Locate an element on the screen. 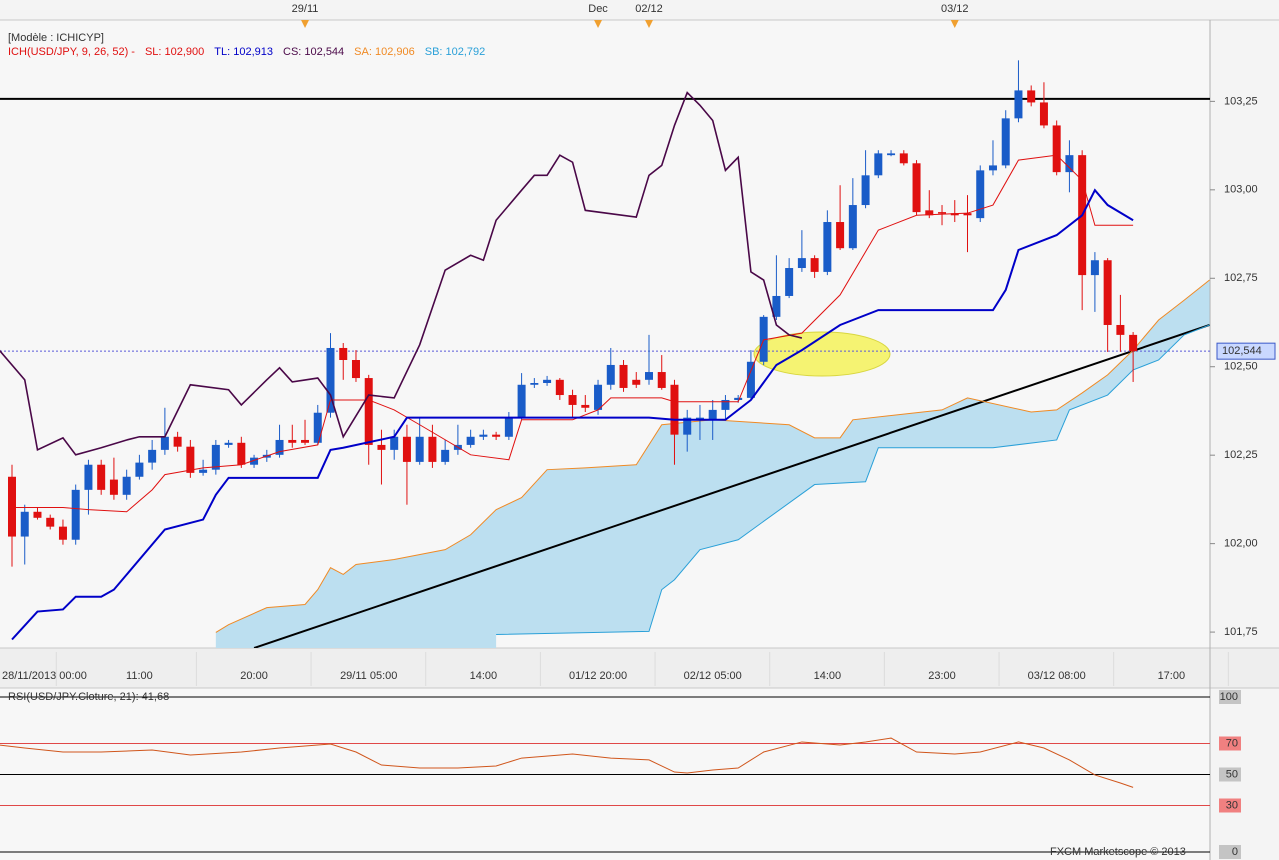 The height and width of the screenshot is (860, 1279). legend-entry: SB: 102,792 is located at coordinates (455, 52).